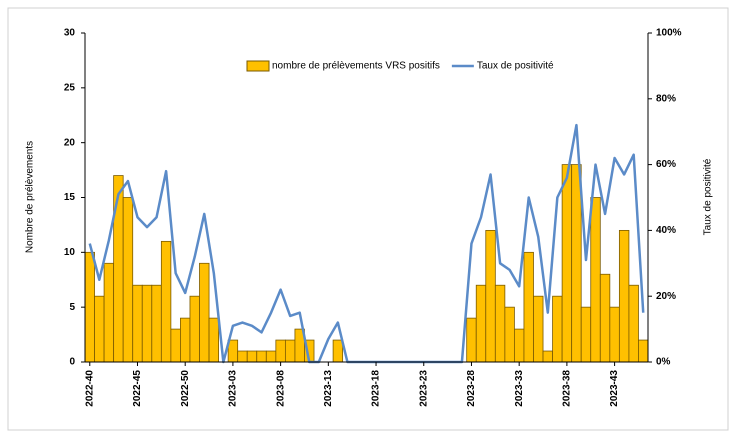  I want to click on y-tick-label: 15, so click(70, 197).